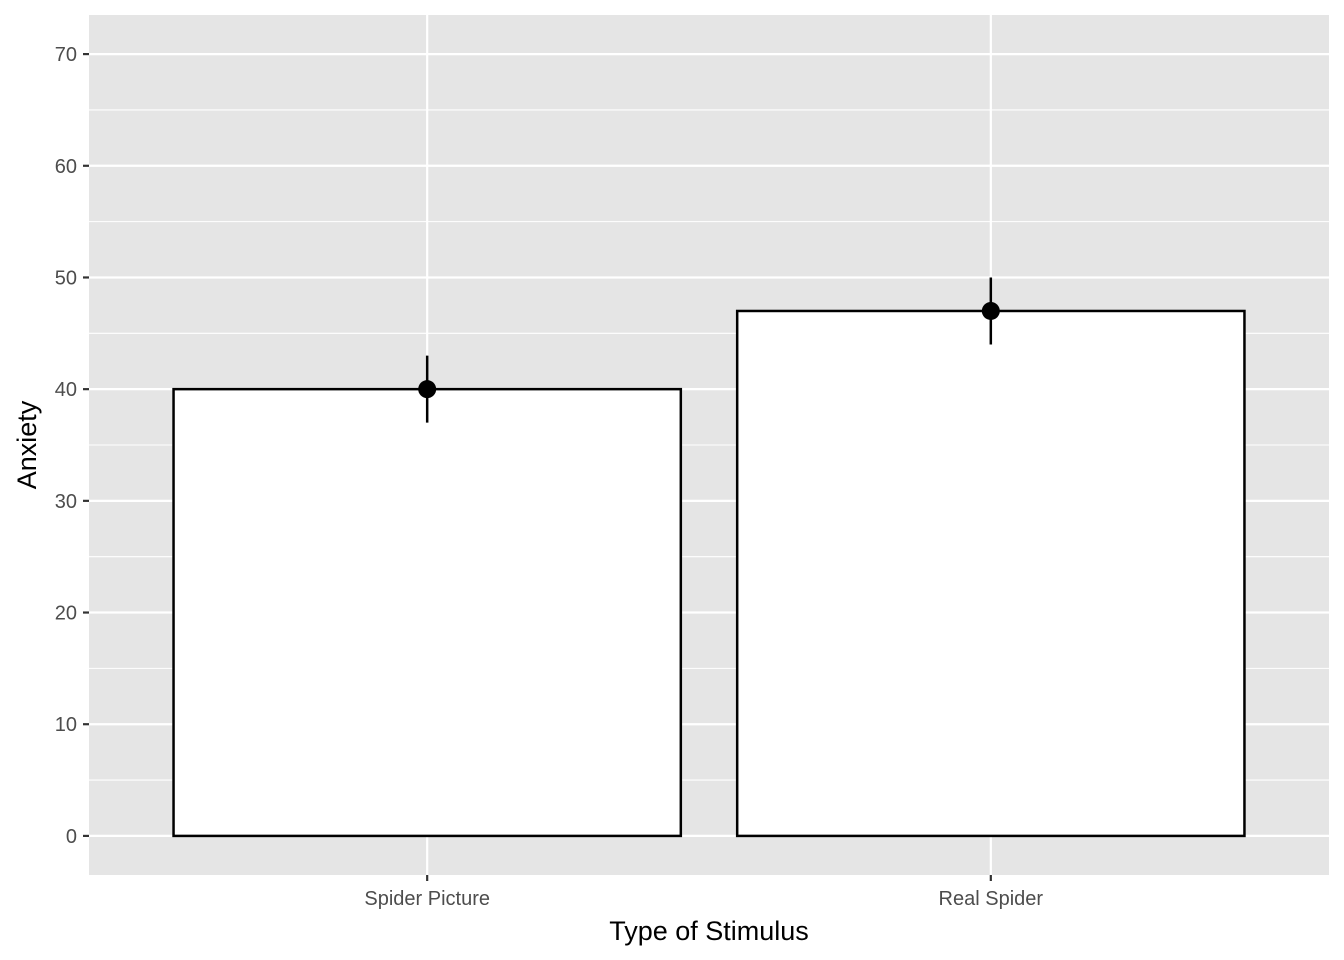 The height and width of the screenshot is (960, 1344). What do you see at coordinates (709, 350) in the screenshot?
I see `mean-points` at bounding box center [709, 350].